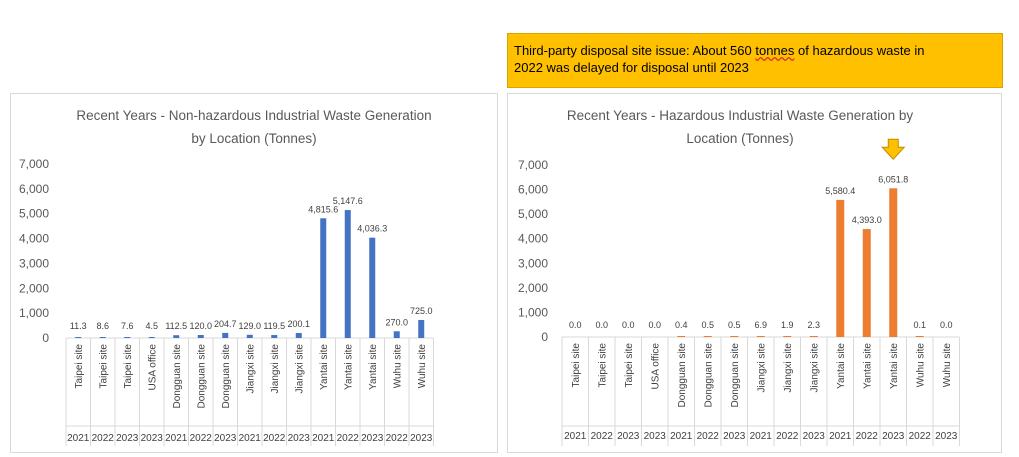 The height and width of the screenshot is (457, 1019). I want to click on chart-0-y-tick-label: 0, so click(45, 338).